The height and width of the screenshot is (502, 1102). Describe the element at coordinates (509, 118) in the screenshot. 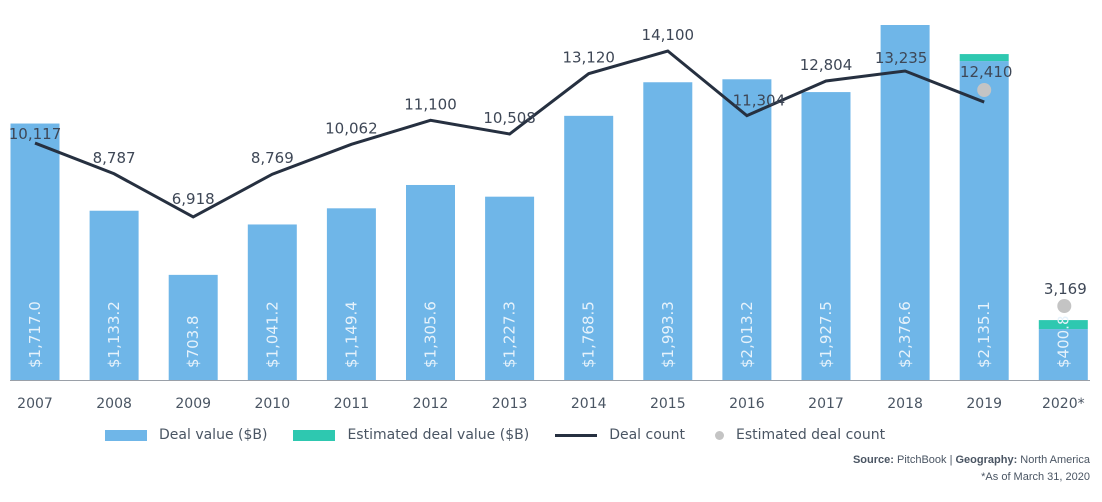

I see `deal-count-label: 10,508` at that location.